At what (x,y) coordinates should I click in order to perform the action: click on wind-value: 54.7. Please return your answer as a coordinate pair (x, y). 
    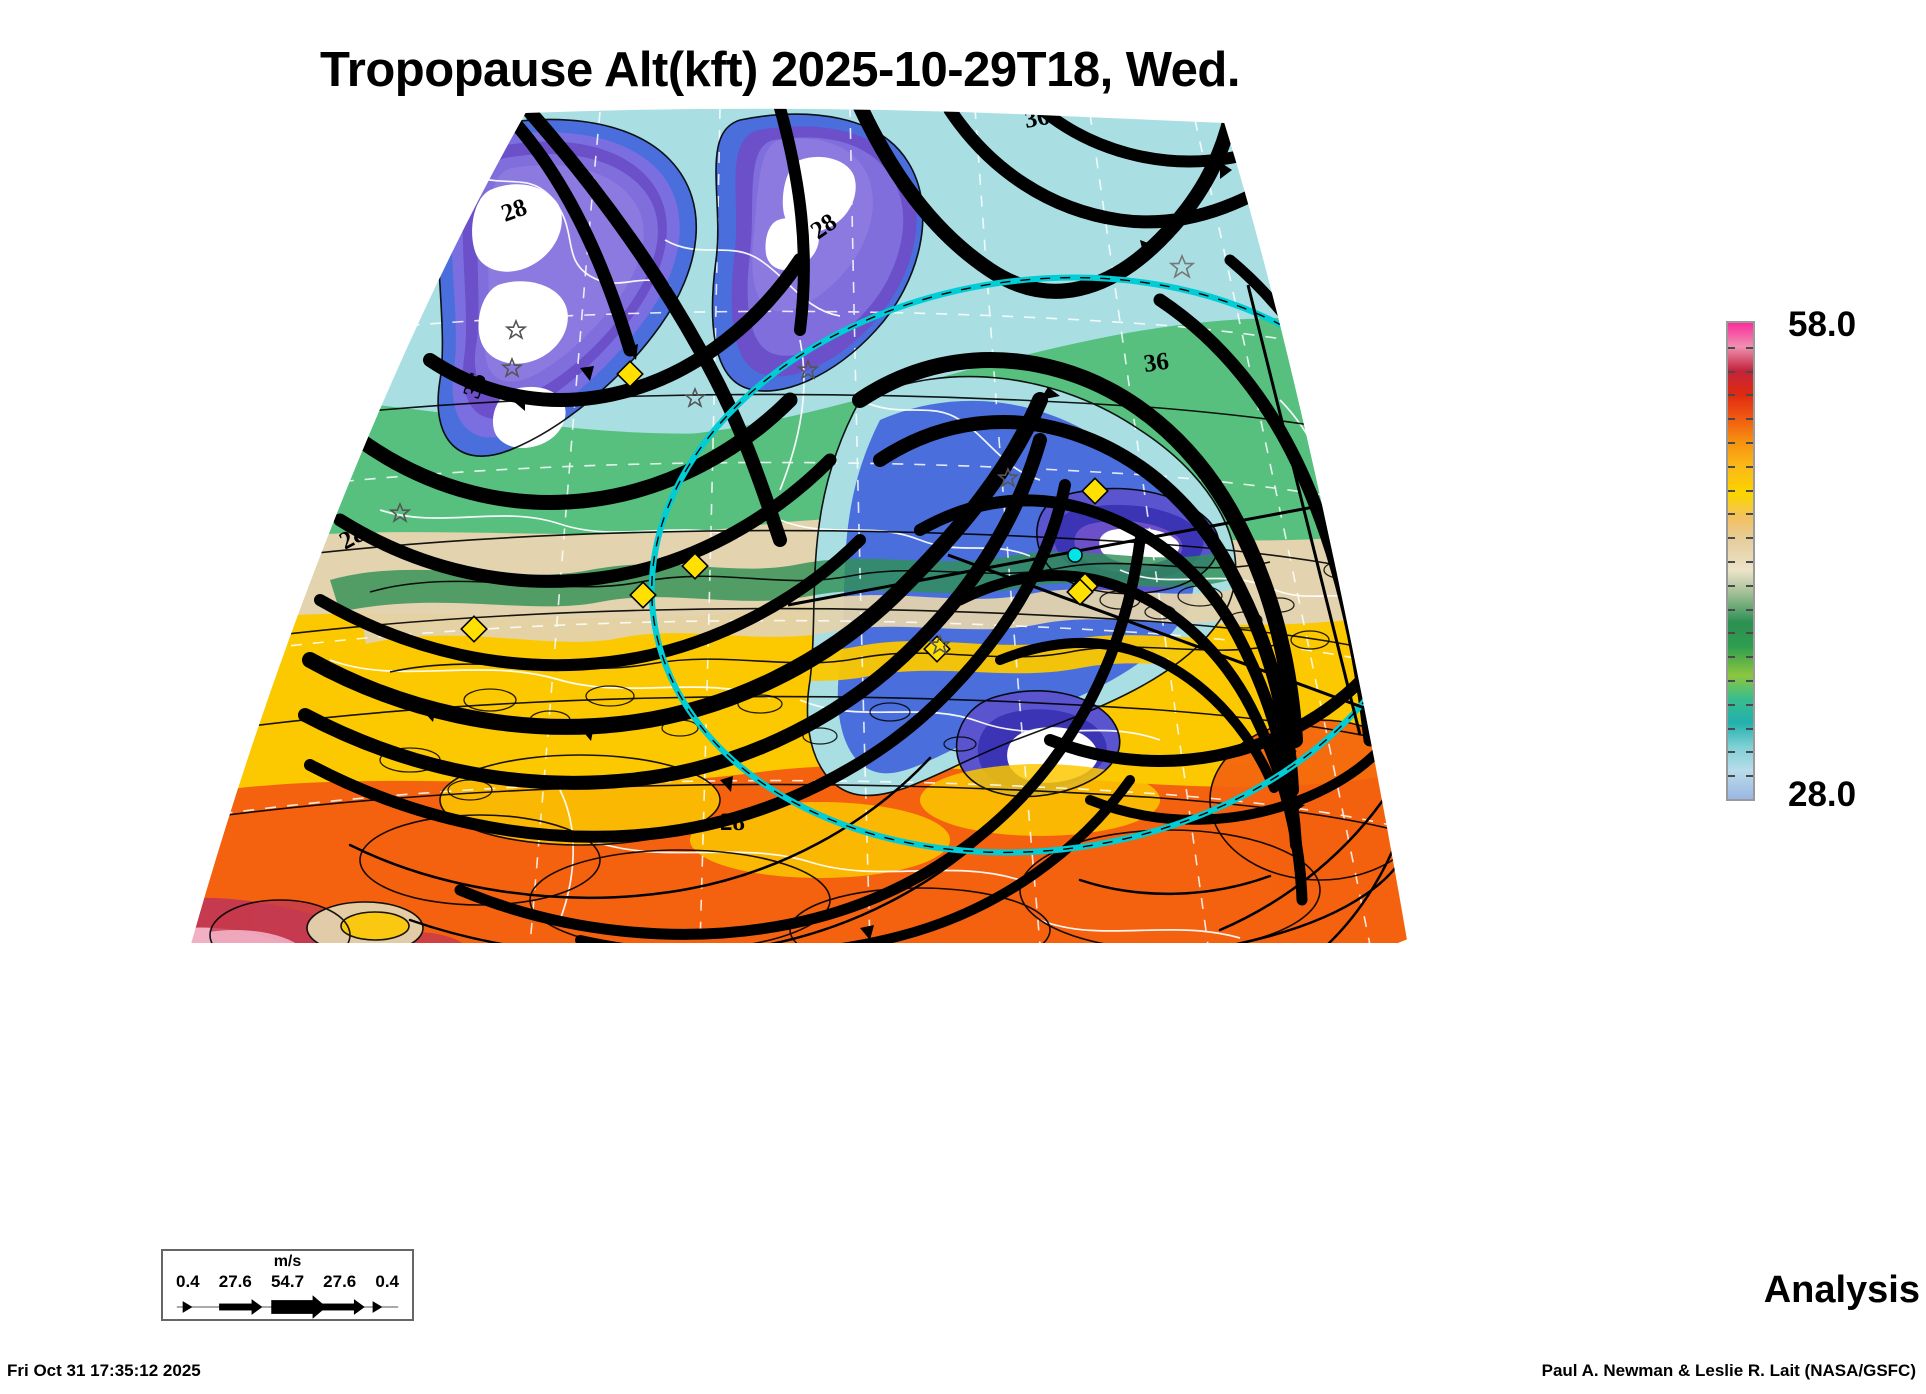
    Looking at the image, I should click on (287, 1281).